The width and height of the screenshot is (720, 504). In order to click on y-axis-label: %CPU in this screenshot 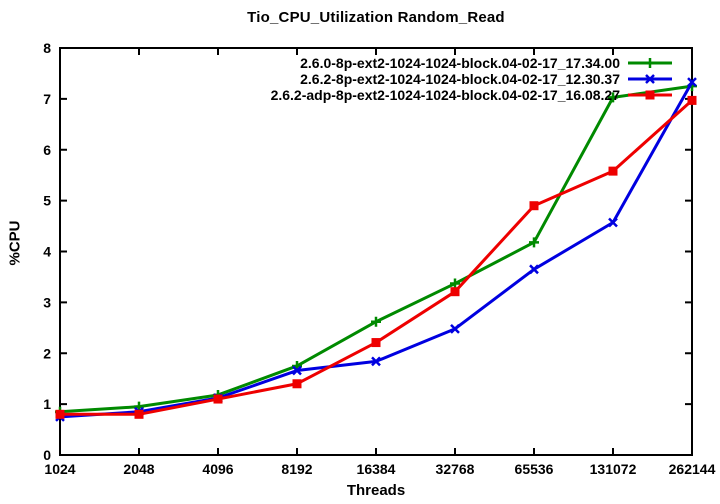, I will do `click(15, 243)`.